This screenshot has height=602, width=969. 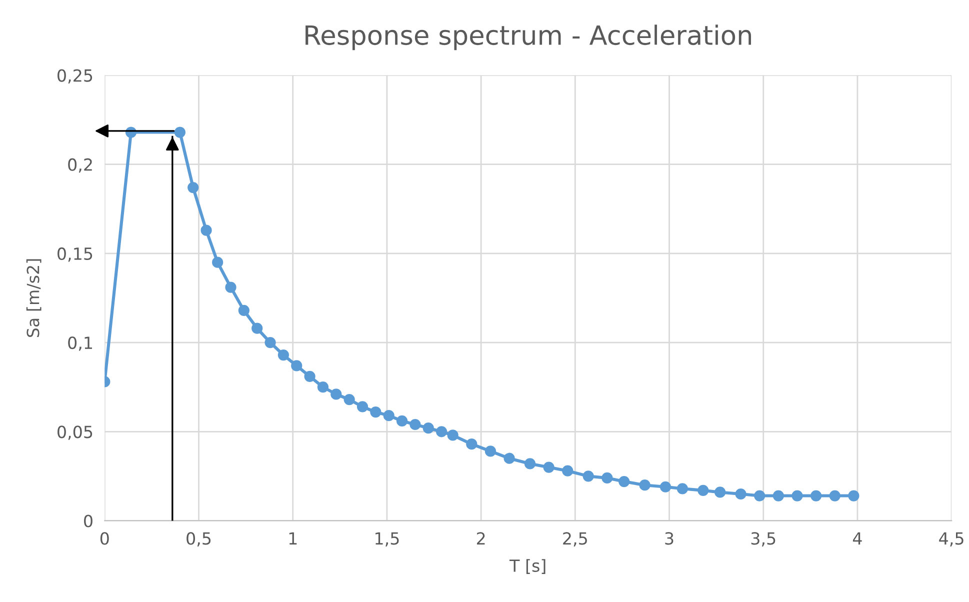 I want to click on y-tick-label: 0,1, so click(x=80, y=343).